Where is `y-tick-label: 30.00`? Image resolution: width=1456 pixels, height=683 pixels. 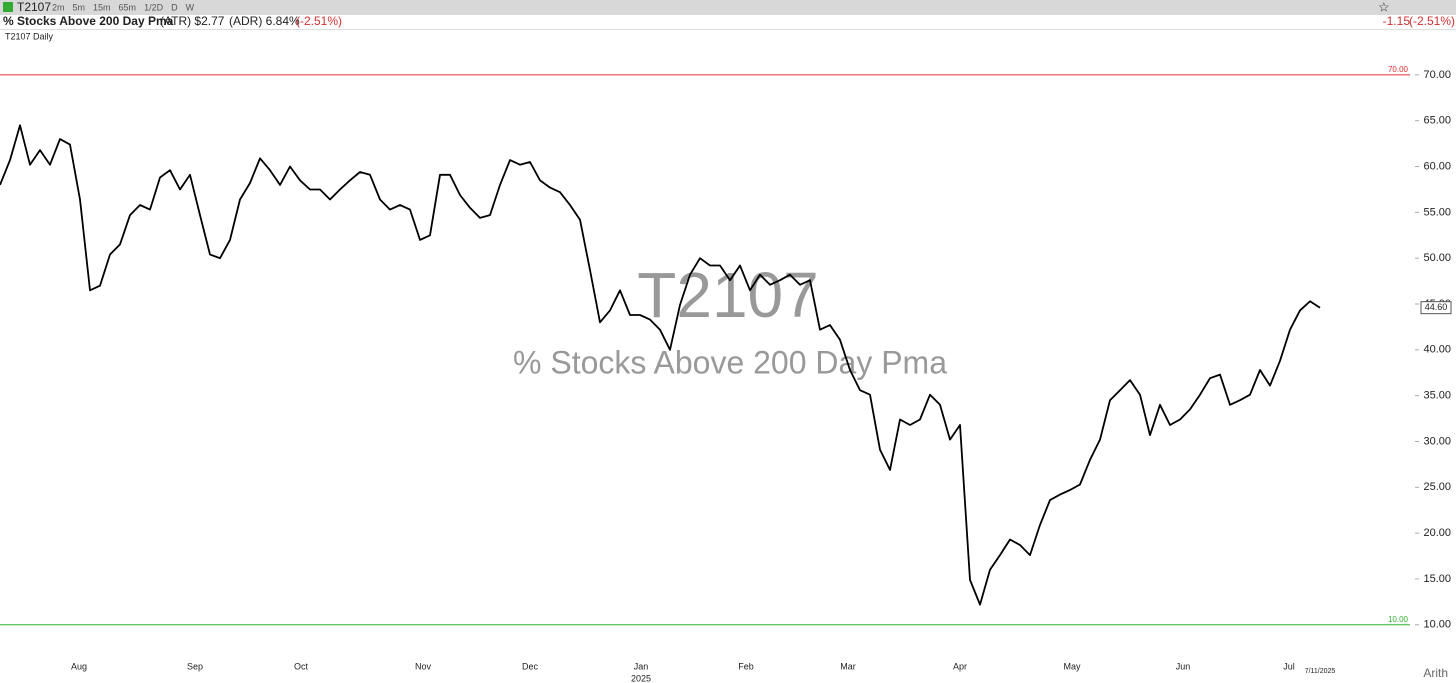 y-tick-label: 30.00 is located at coordinates (1437, 441).